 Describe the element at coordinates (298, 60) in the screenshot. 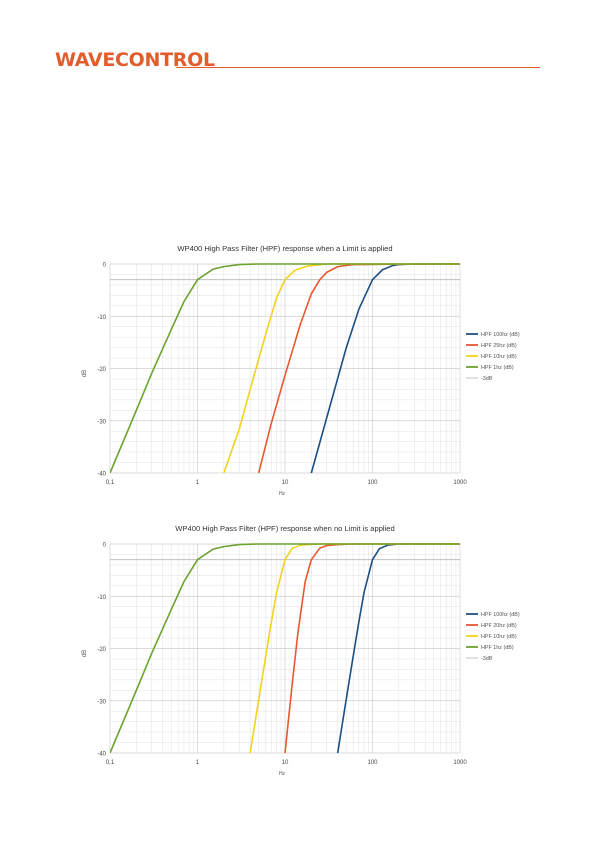

I see `page-header: WAVECONTROL` at that location.